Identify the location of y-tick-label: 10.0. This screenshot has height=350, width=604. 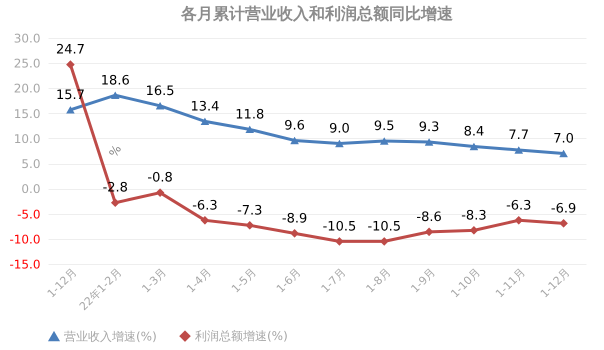
(27, 139).